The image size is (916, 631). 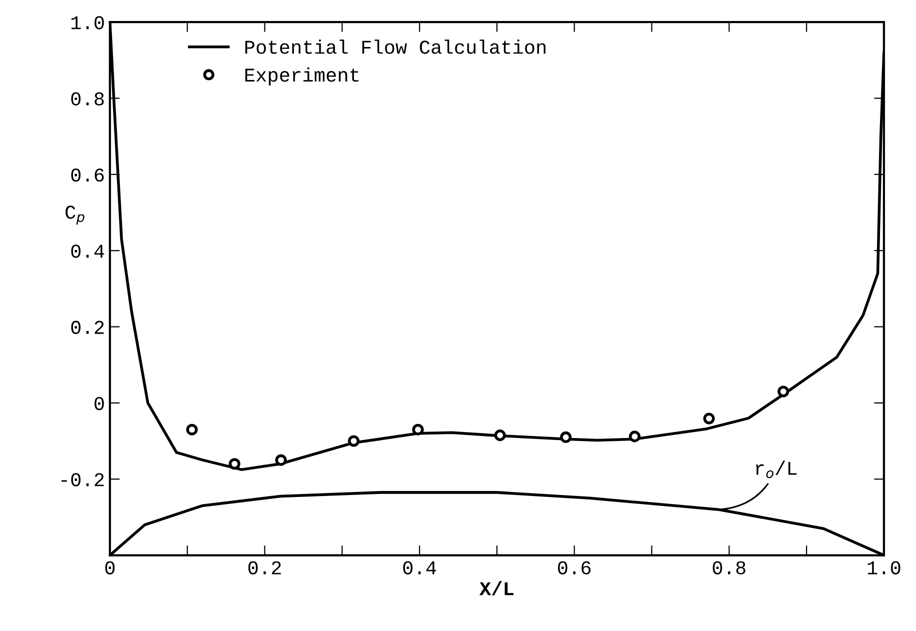 What do you see at coordinates (110, 567) in the screenshot?
I see `x-tick-label: 0` at bounding box center [110, 567].